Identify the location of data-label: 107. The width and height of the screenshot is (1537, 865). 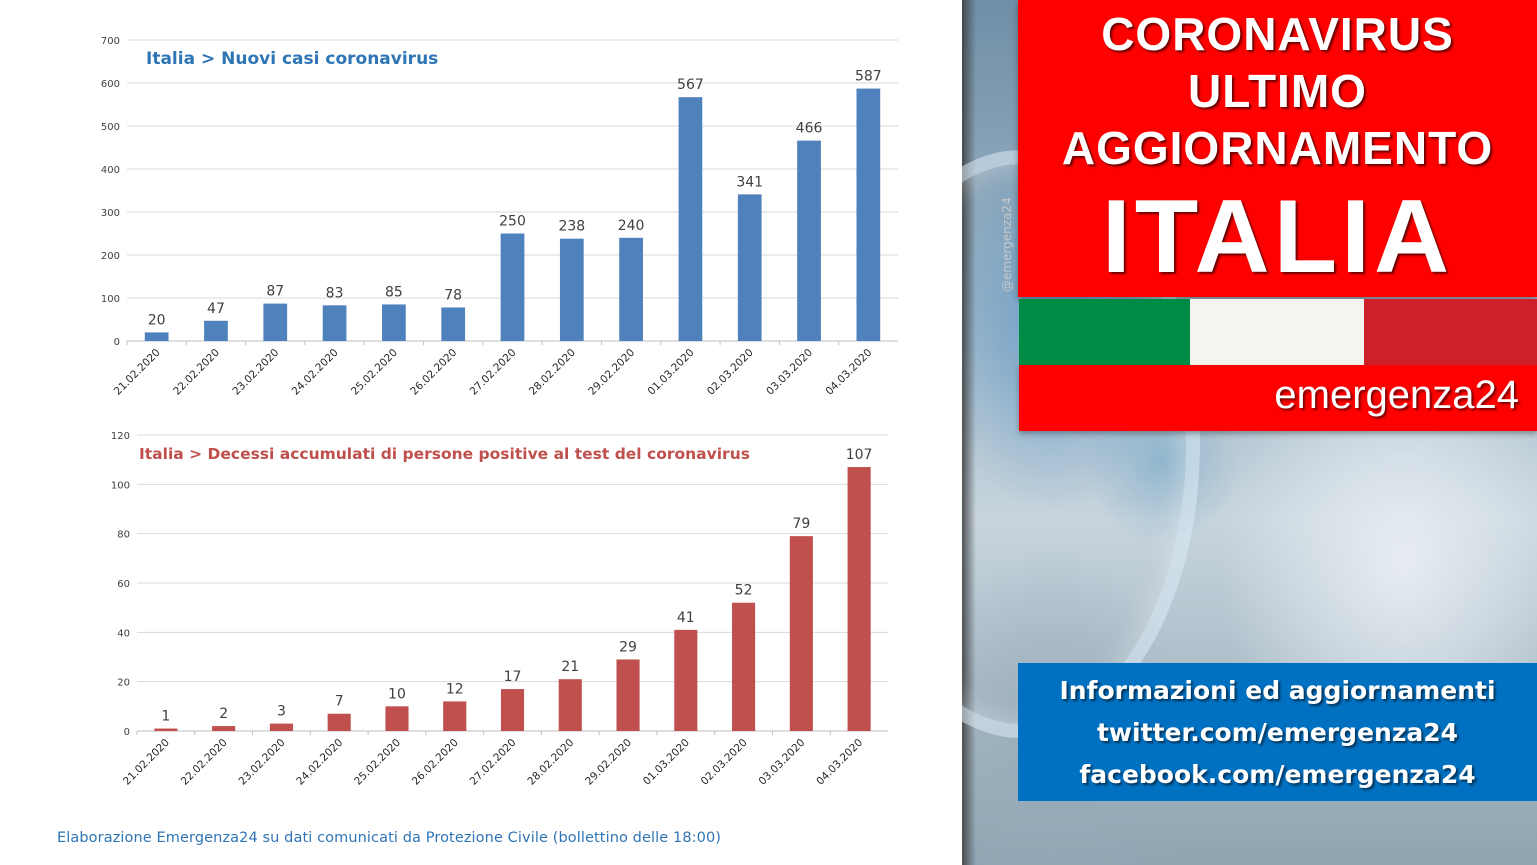
(859, 455).